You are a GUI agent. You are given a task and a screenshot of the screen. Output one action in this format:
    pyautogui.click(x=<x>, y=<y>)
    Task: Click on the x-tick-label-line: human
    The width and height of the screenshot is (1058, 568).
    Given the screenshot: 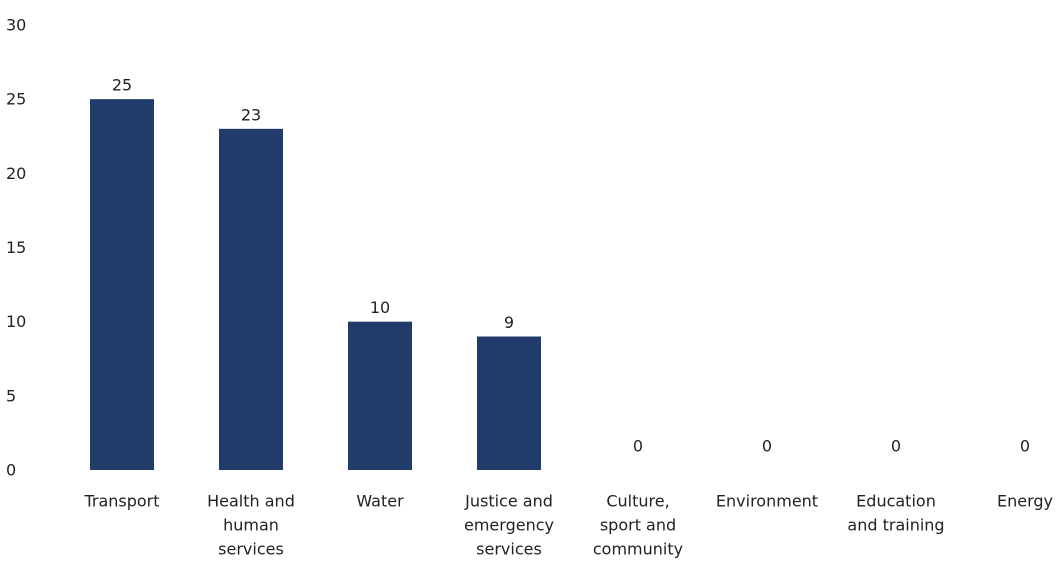 What is the action you would take?
    pyautogui.click(x=251, y=525)
    